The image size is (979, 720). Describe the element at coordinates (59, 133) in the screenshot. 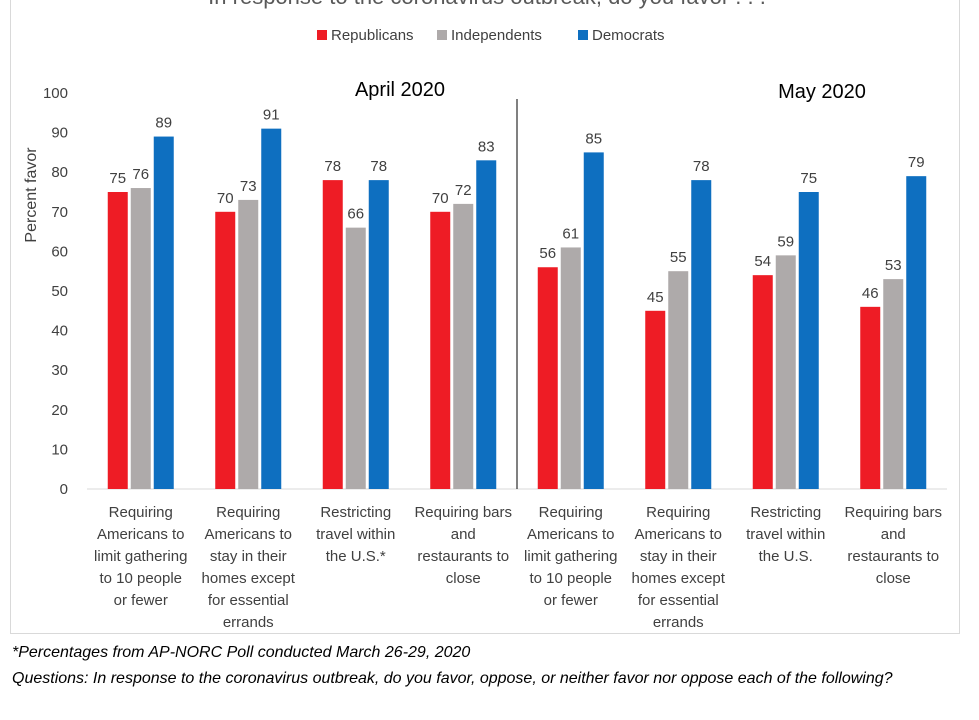

I see `y-tick-label: 90` at that location.